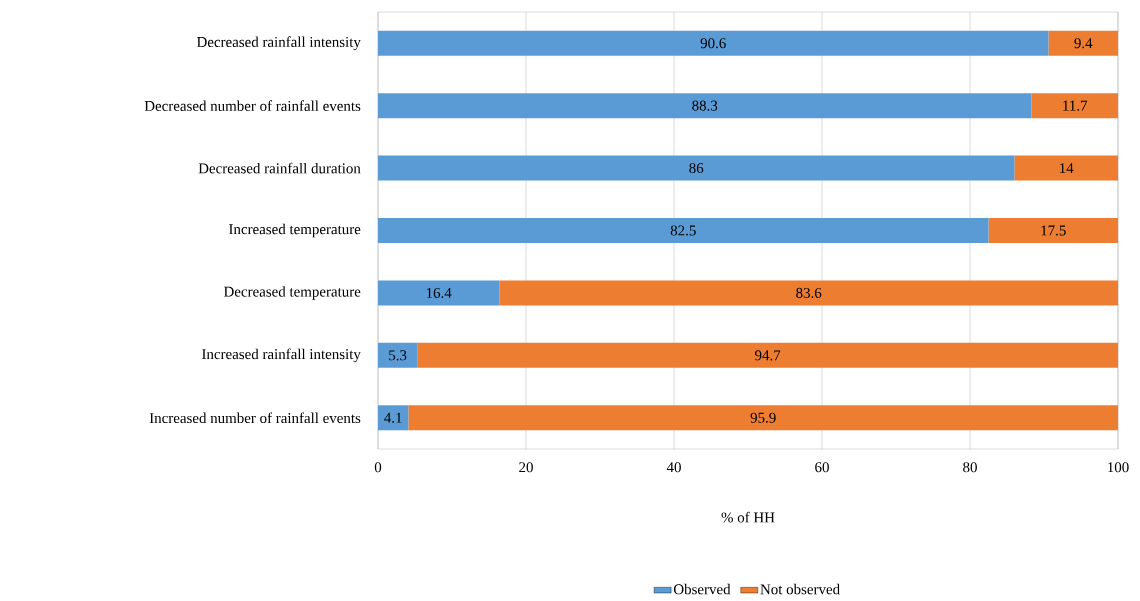 Image resolution: width=1140 pixels, height=601 pixels. I want to click on y-tick-label: Decreased rainfall duration, so click(279, 168).